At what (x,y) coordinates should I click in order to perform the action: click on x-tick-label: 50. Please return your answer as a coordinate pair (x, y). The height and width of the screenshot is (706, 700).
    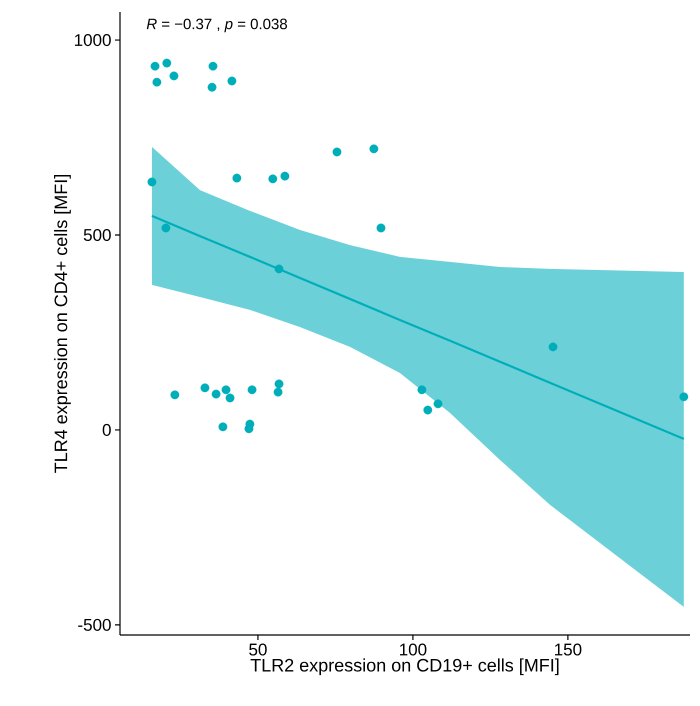
    Looking at the image, I should click on (258, 650).